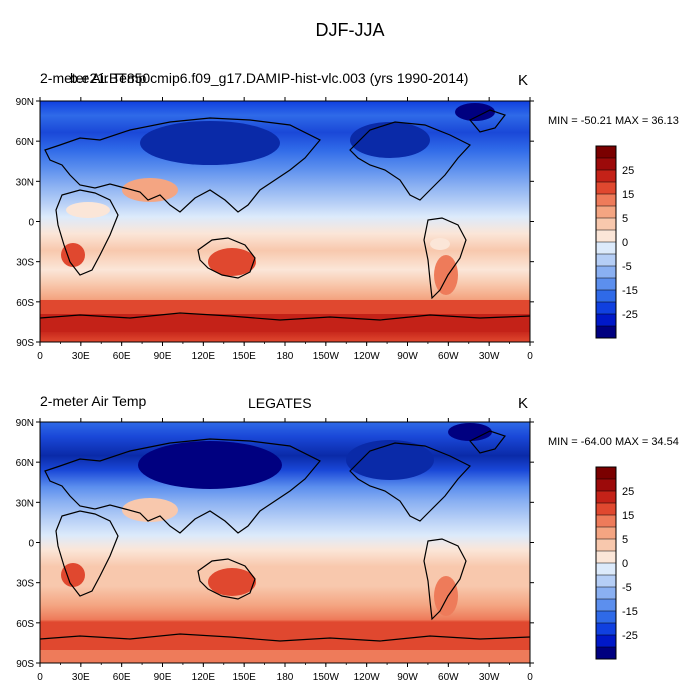 This screenshot has height=700, width=700. What do you see at coordinates (122, 677) in the screenshot?
I see `panel2-lon-tick-label: 60E` at bounding box center [122, 677].